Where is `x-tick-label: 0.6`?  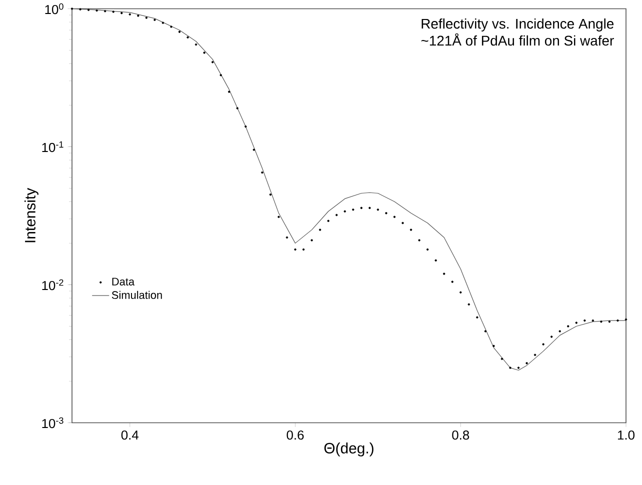 x-tick-label: 0.6 is located at coordinates (295, 435).